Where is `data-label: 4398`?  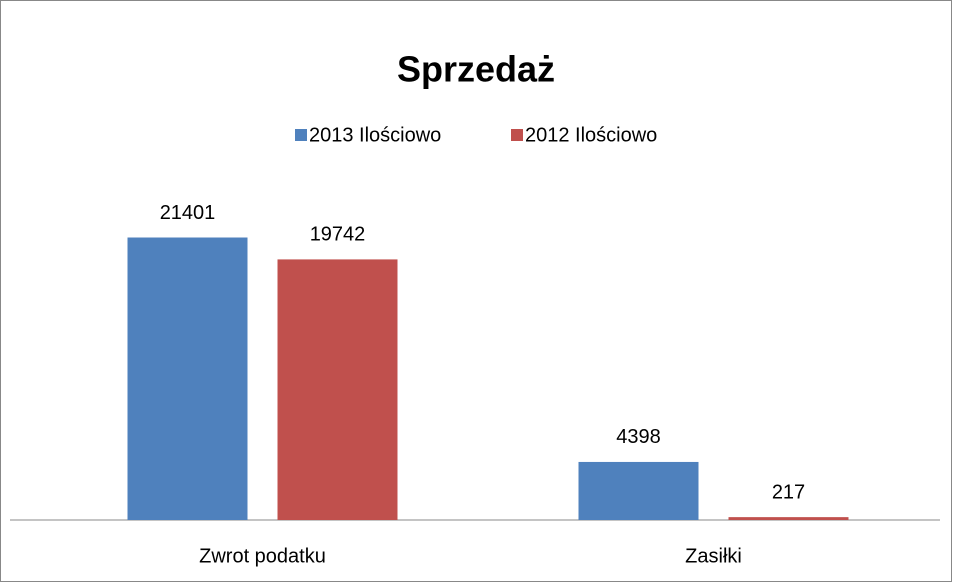
data-label: 4398 is located at coordinates (638, 437).